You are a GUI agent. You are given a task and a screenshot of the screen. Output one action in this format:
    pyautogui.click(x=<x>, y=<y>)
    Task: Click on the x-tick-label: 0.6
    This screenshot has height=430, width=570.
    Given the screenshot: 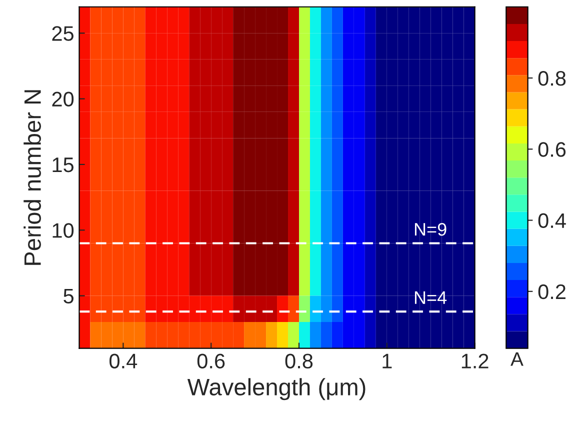 What is the action you would take?
    pyautogui.click(x=211, y=361)
    